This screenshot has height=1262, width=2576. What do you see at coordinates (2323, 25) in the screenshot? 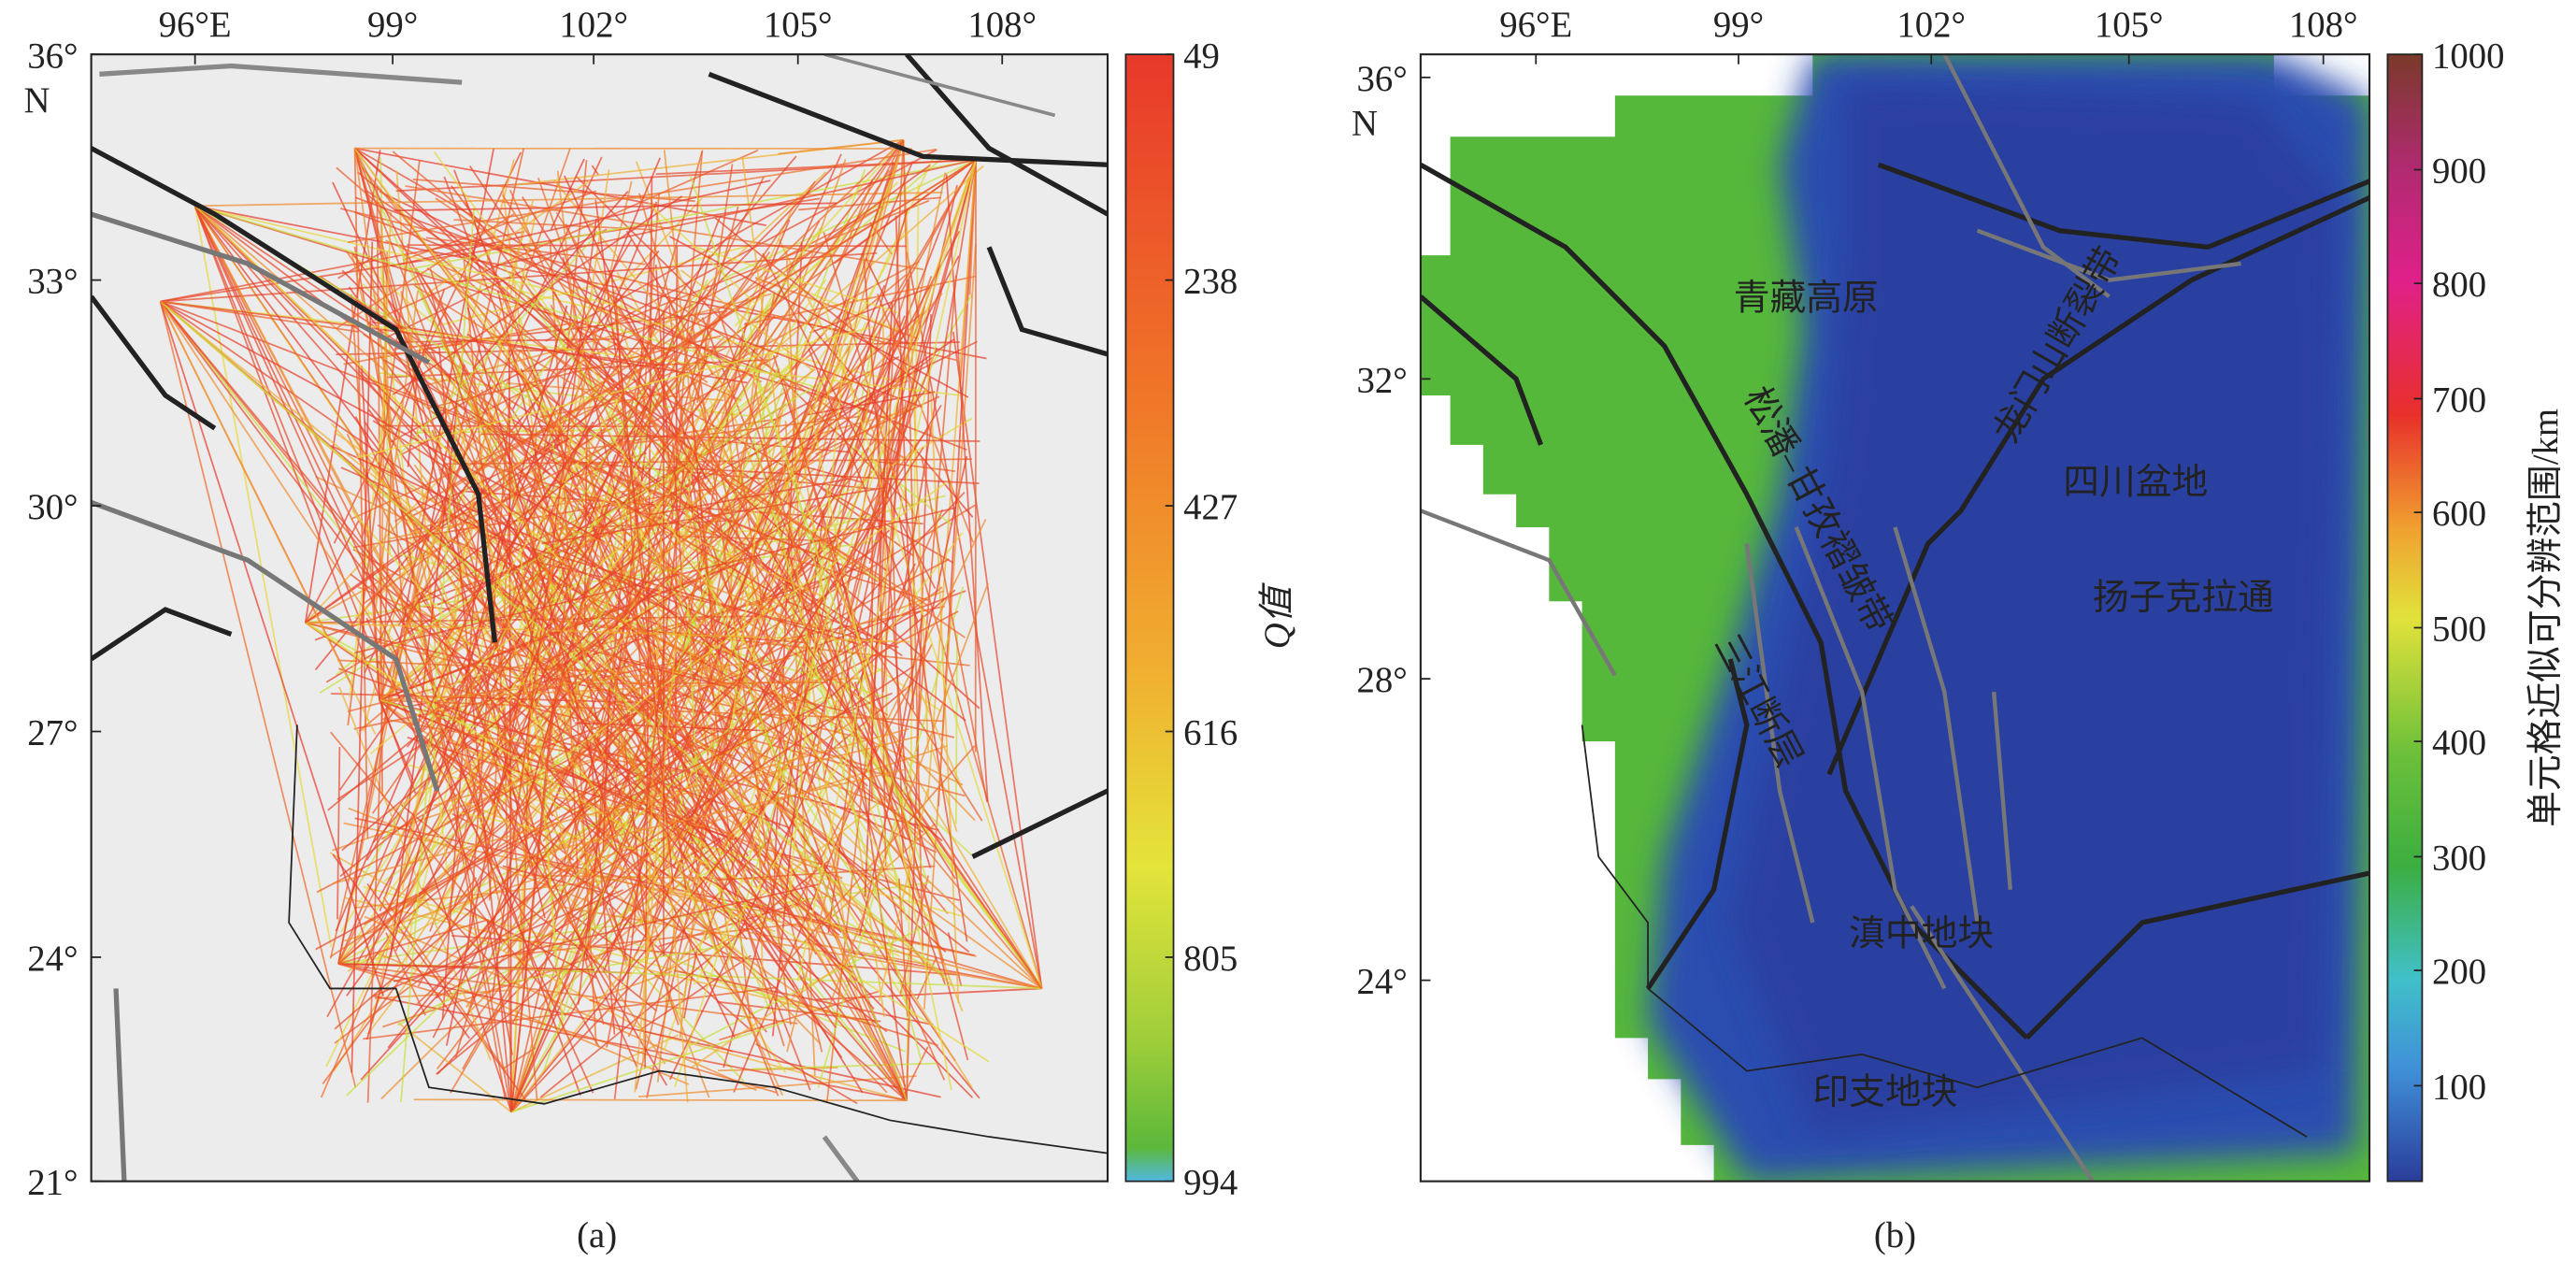
I see `x-tick-label: 108°` at bounding box center [2323, 25].